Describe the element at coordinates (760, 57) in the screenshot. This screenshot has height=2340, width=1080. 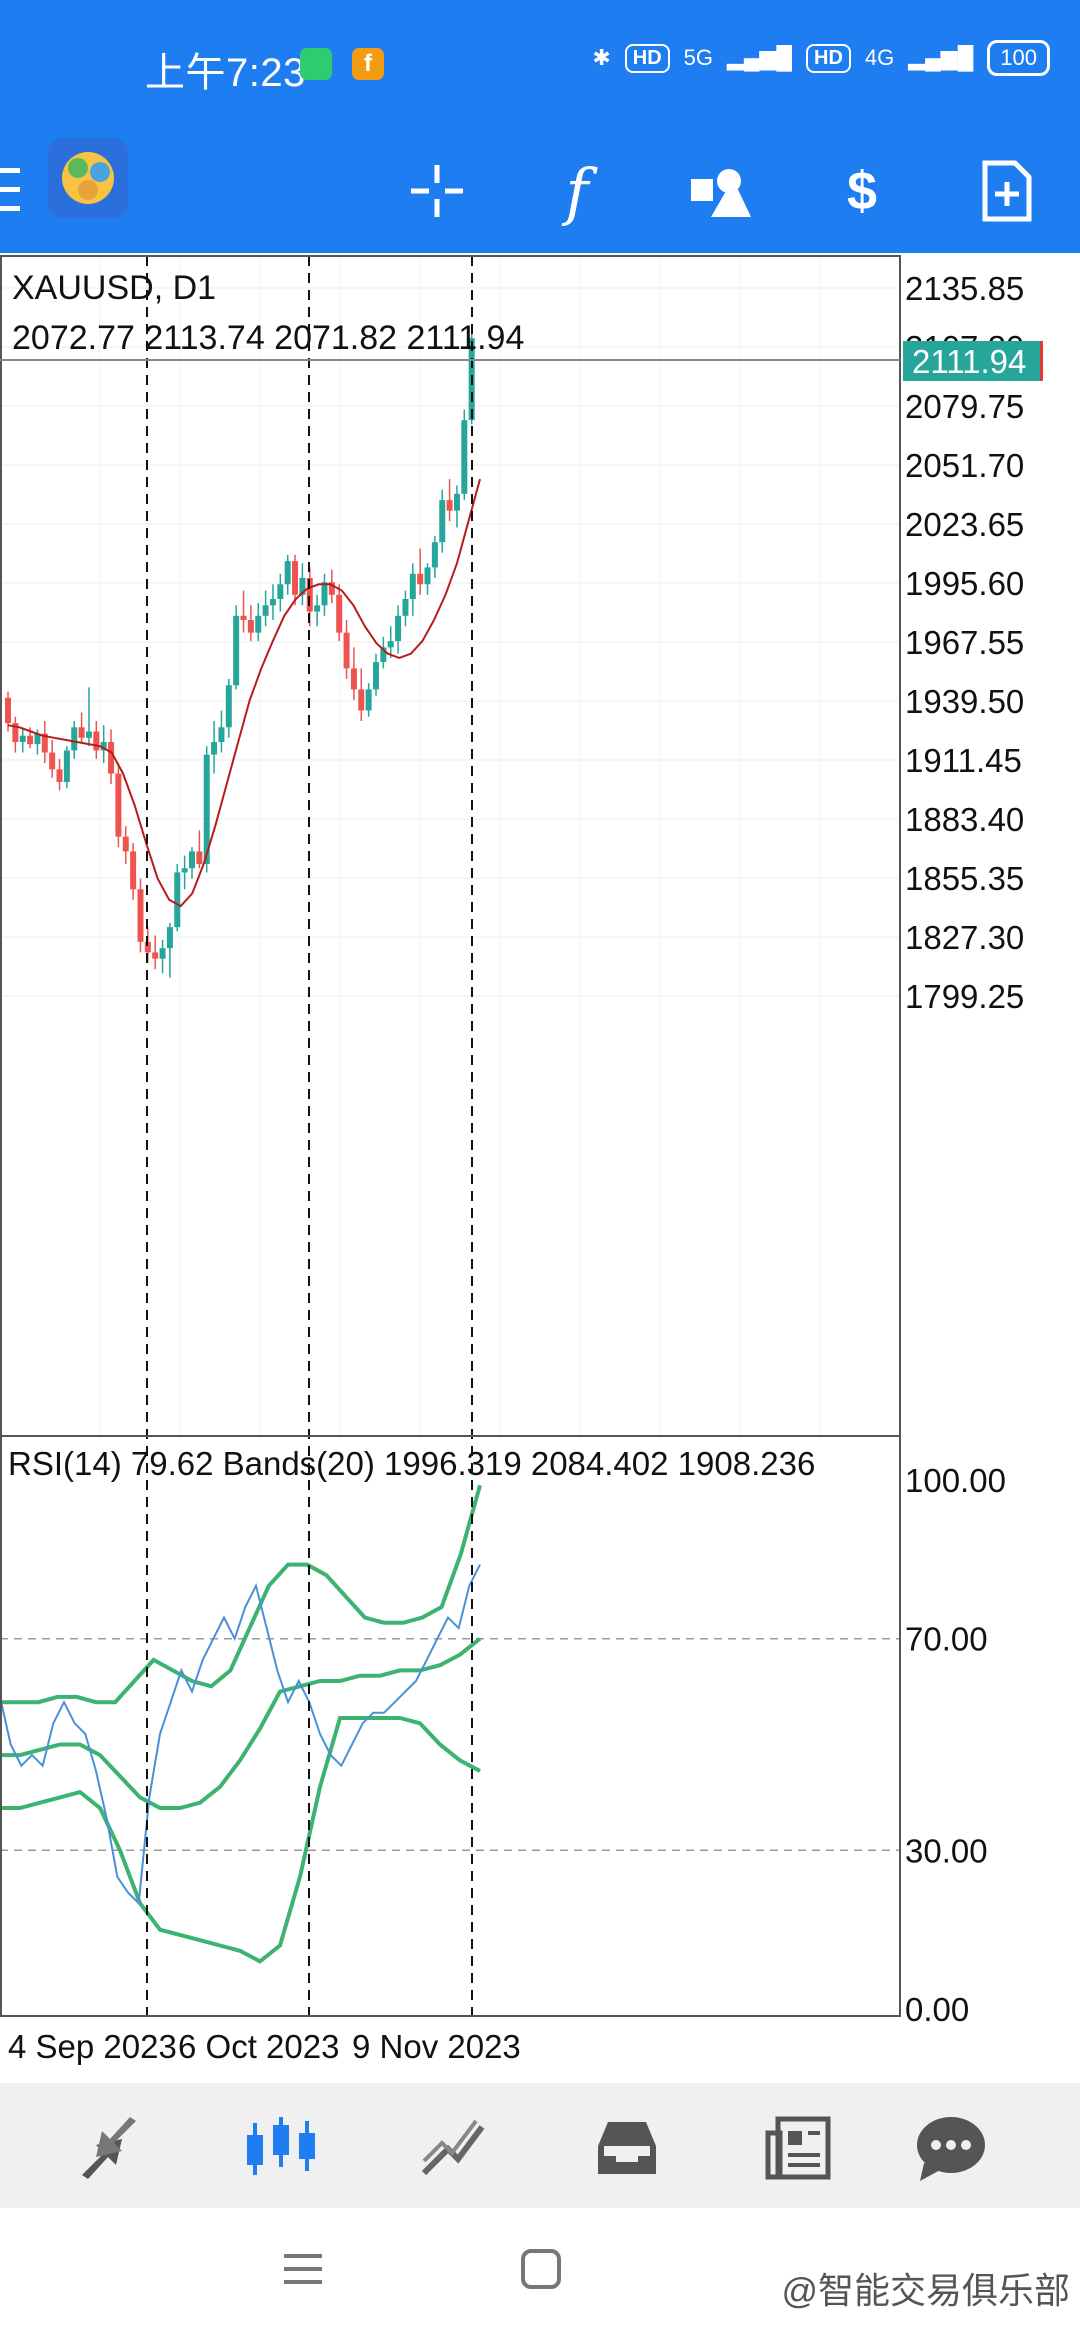
I see `signal-bars-icon: ▂▄▆█` at that location.